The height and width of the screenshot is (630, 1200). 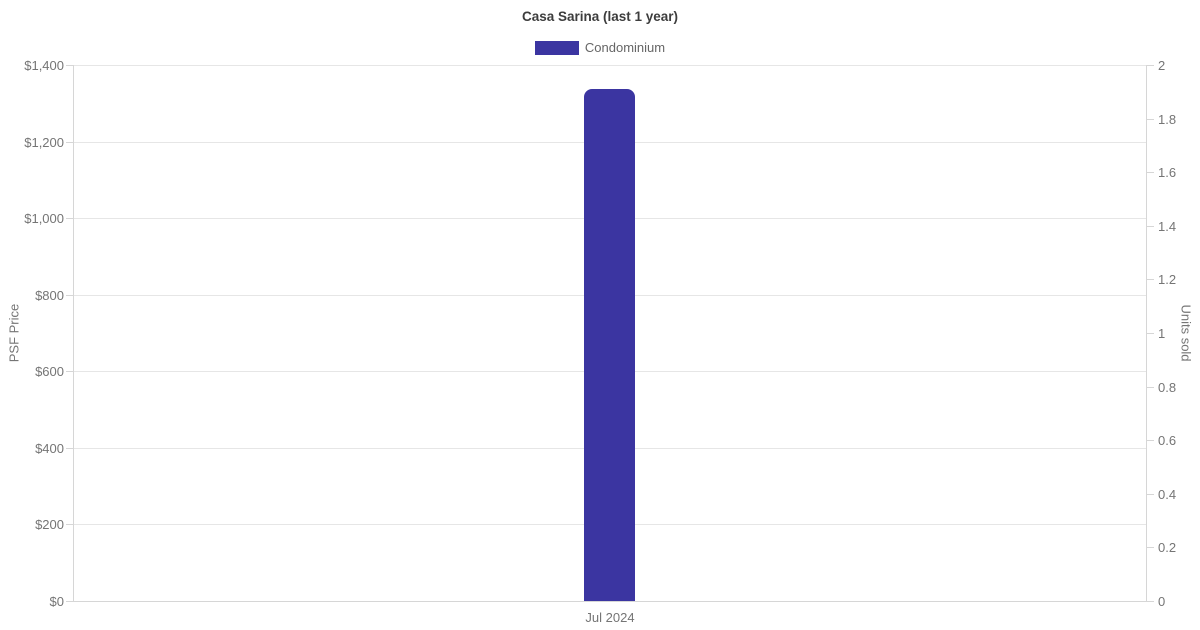 I want to click on y-right-tick-label: 2, so click(x=1162, y=65).